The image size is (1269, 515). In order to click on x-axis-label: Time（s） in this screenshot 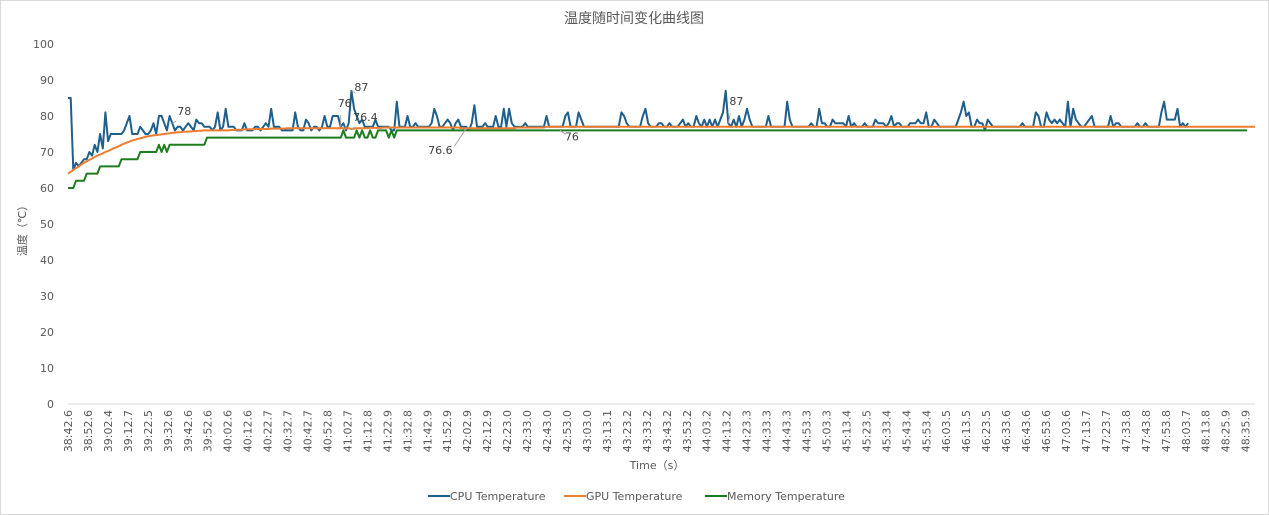, I will do `click(657, 465)`.